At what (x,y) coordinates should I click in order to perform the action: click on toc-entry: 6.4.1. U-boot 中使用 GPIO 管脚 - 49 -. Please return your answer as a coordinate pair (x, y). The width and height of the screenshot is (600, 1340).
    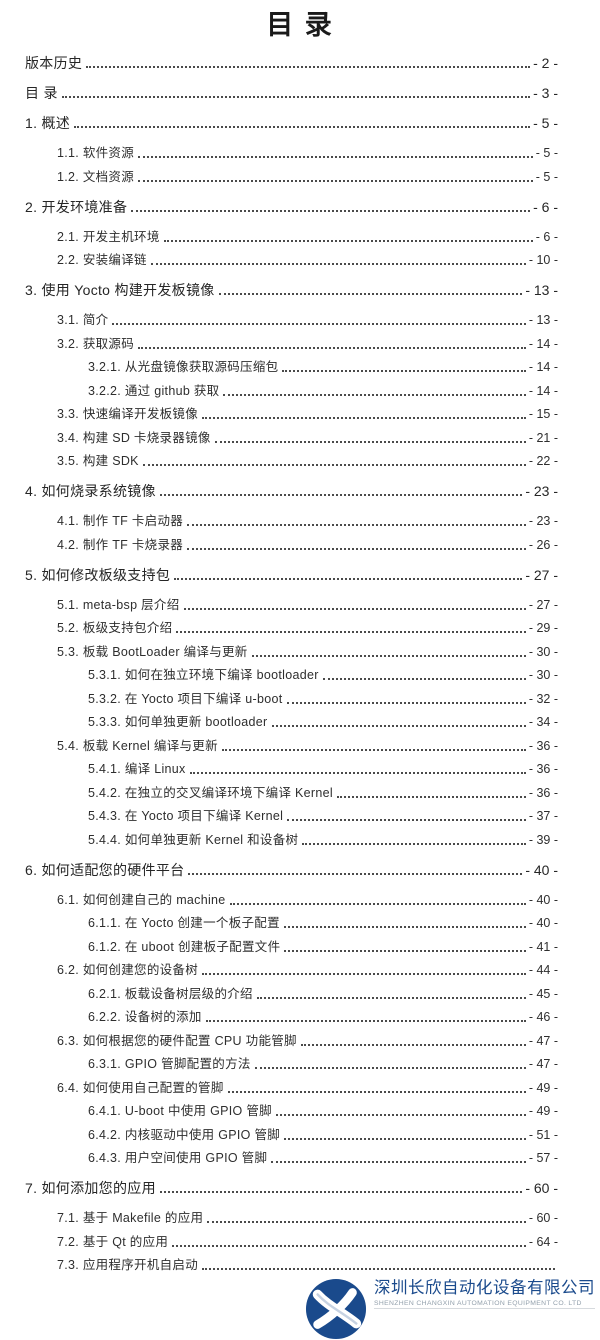
    Looking at the image, I should click on (300, 1109).